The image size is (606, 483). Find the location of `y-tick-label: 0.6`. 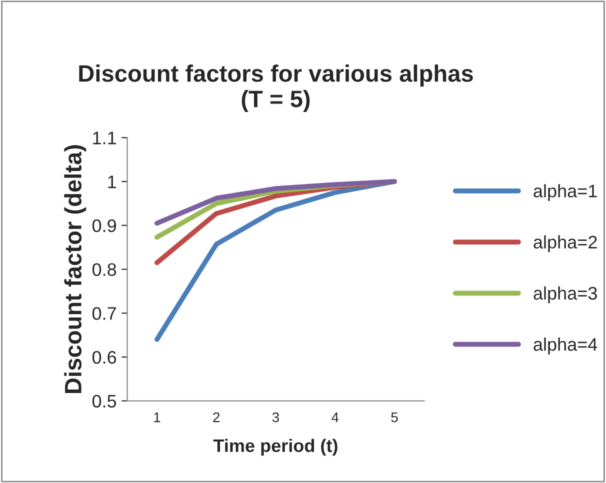

y-tick-label: 0.6 is located at coordinates (104, 357).